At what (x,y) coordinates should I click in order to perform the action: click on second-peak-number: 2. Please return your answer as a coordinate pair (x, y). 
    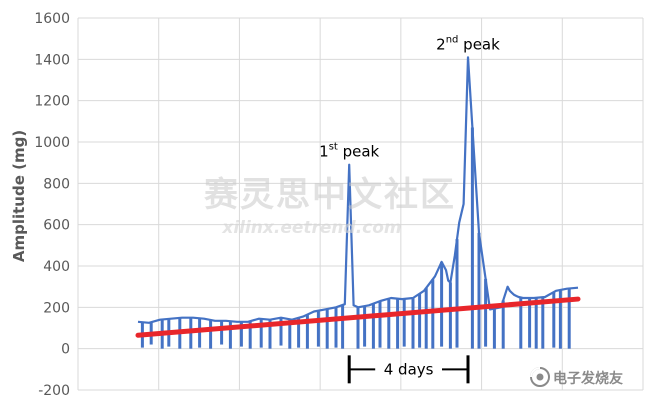
    Looking at the image, I should click on (441, 44).